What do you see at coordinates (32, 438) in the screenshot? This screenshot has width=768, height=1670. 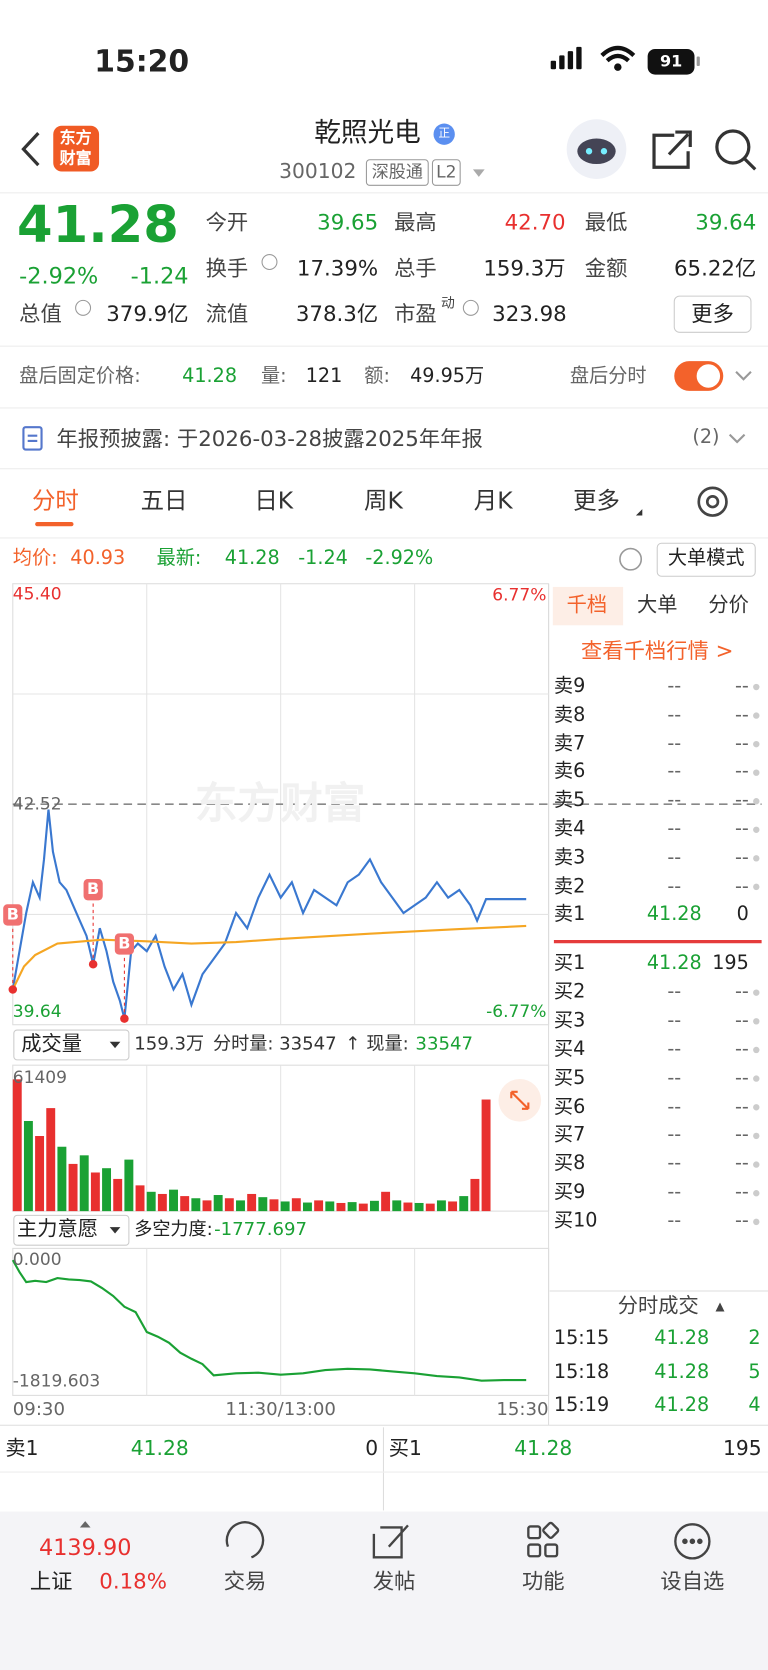 I see `notice-icon` at bounding box center [32, 438].